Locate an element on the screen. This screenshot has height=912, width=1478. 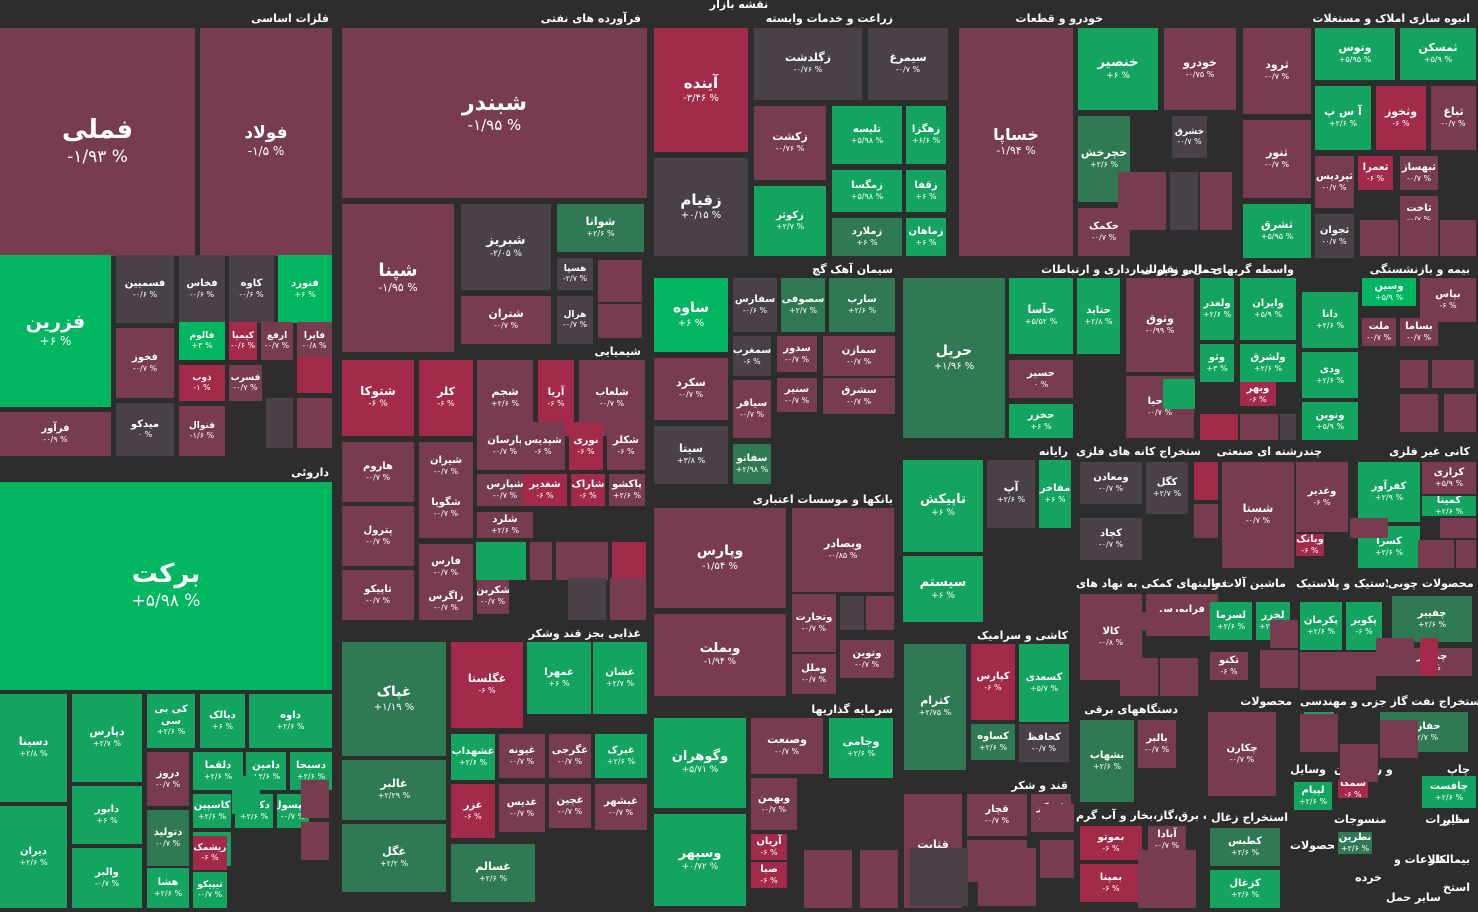
stock-tile: سدور -۰/۷ % is located at coordinates (797, 354).